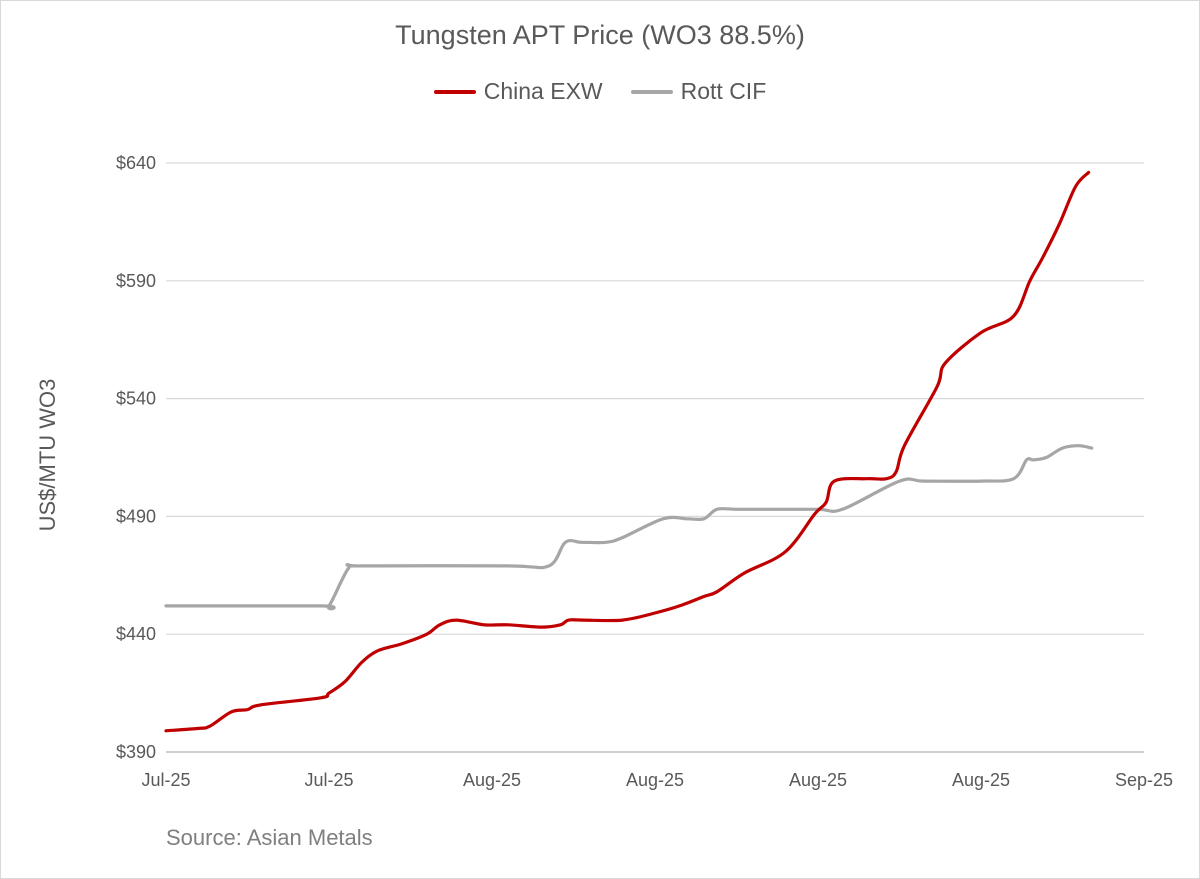  I want to click on legend-entry-rott-cif: Rott CIF, so click(698, 91).